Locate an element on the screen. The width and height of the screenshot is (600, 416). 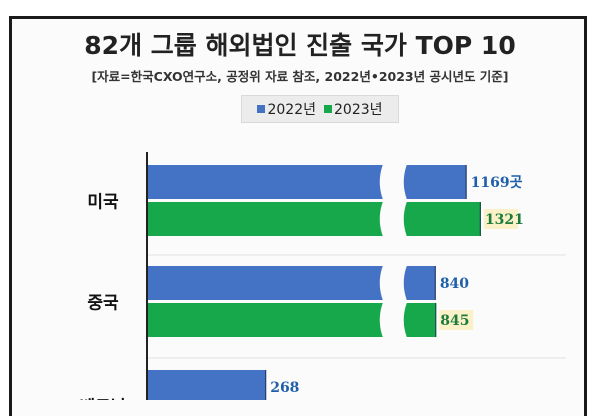
data-label-1-1: 845 is located at coordinates (454, 321).